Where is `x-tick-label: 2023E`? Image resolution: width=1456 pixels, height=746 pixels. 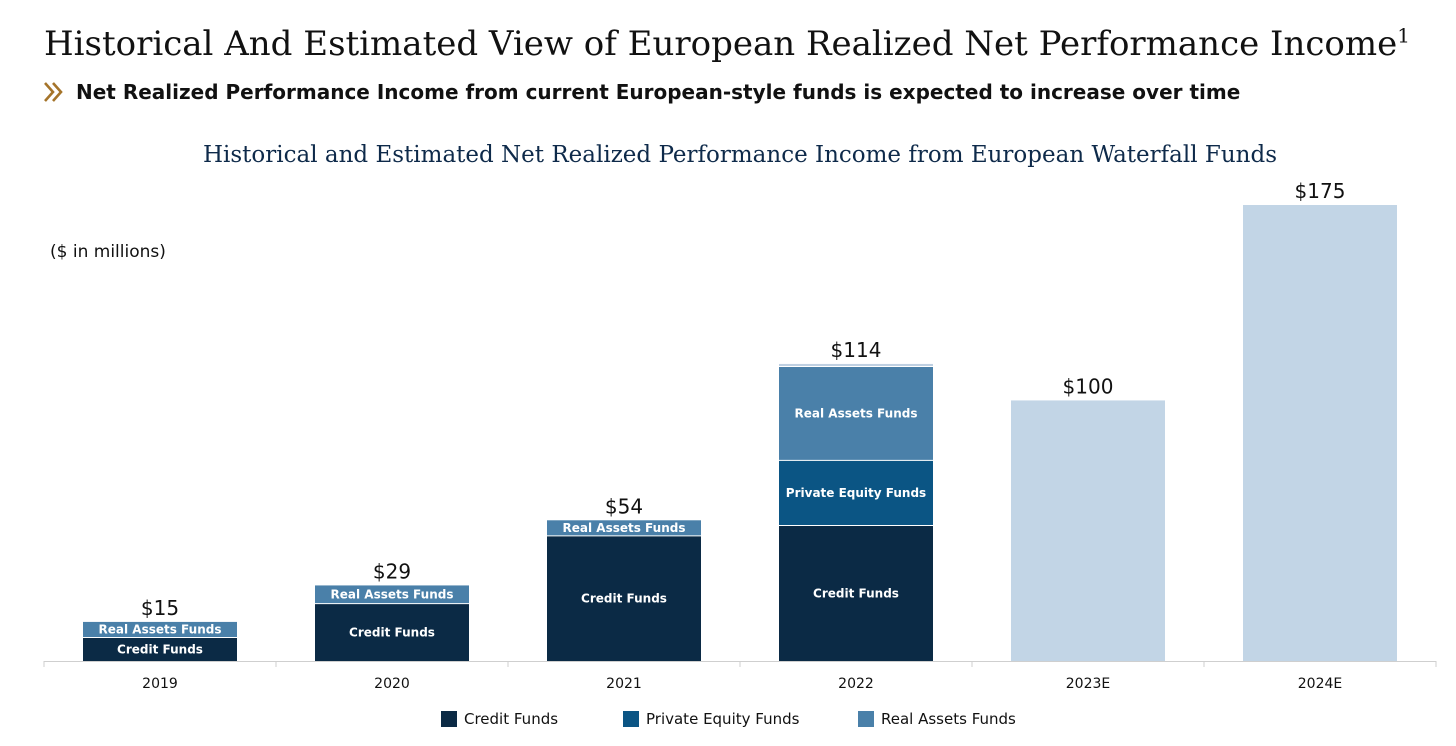
x-tick-label: 2023E is located at coordinates (1088, 684).